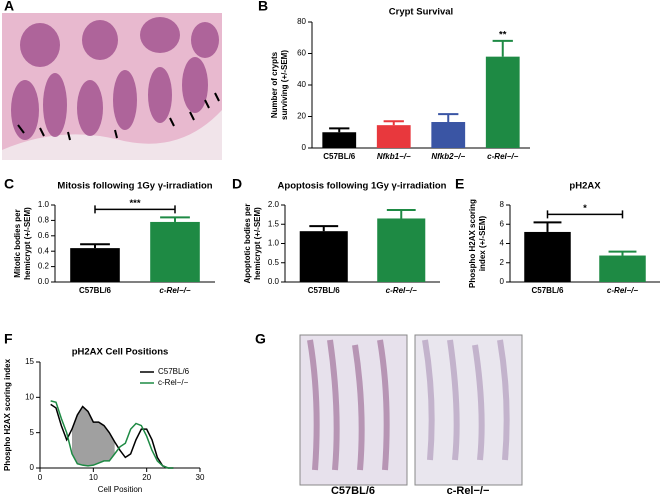 This screenshot has height=503, width=668. I want to click on y-tick-label: 10, so click(29, 396).